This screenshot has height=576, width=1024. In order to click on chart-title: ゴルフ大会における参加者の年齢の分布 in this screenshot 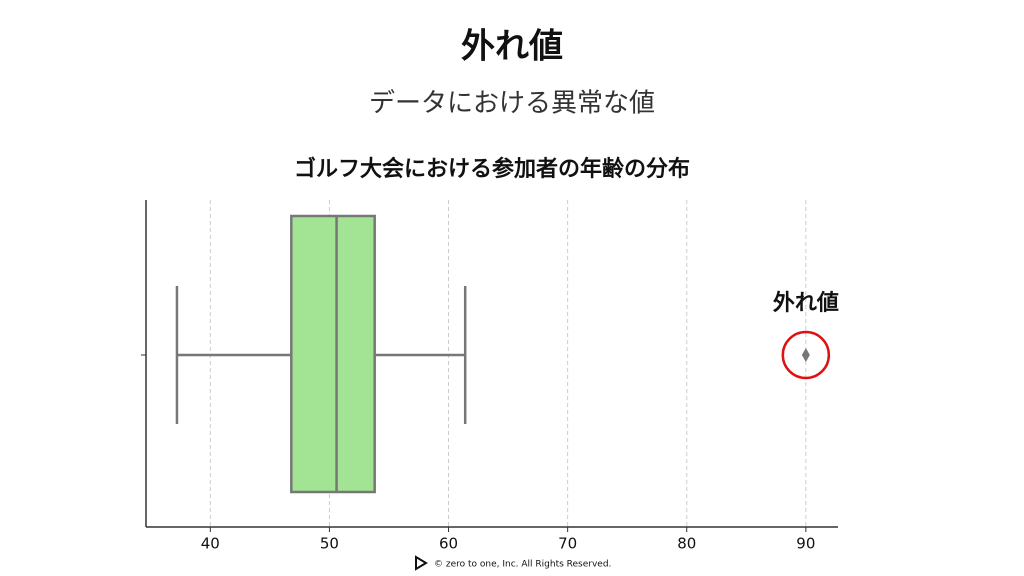, I will do `click(492, 169)`.